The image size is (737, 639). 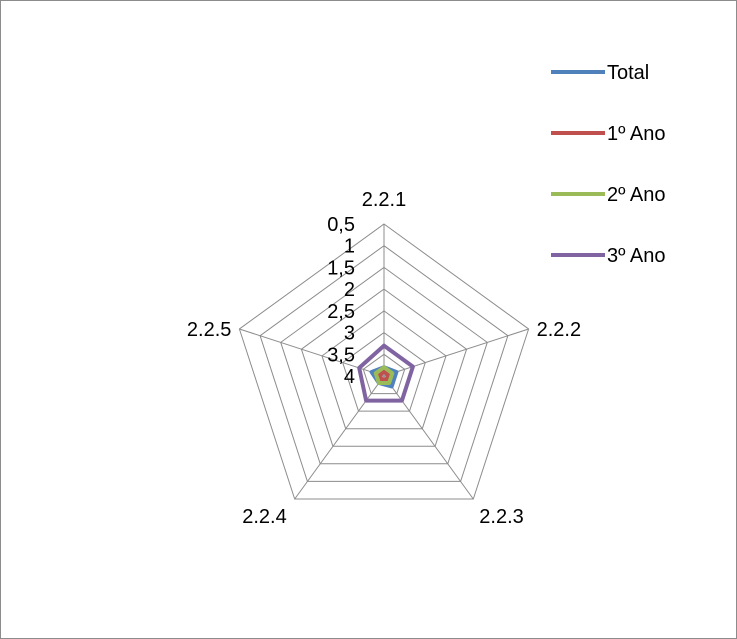 What do you see at coordinates (349, 290) in the screenshot?
I see `tick-label: 2` at bounding box center [349, 290].